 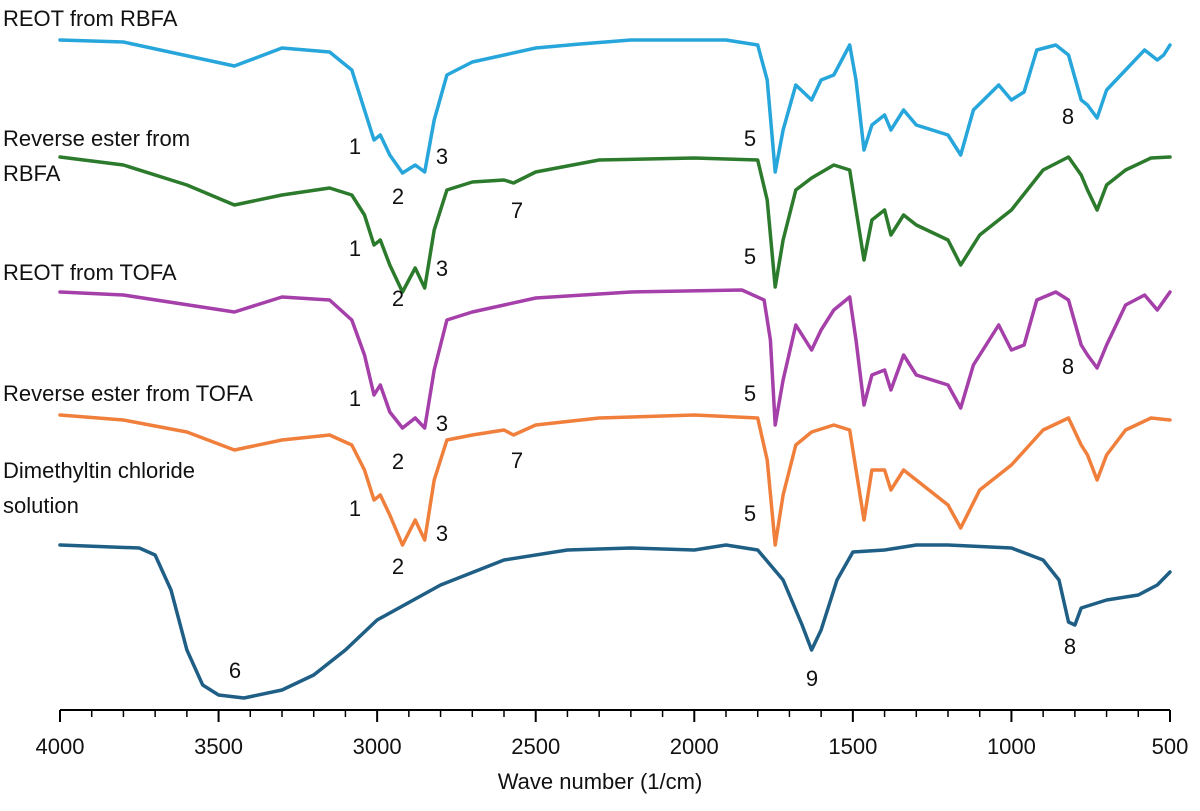 I want to click on x-tick-label: 2500, so click(x=535, y=746).